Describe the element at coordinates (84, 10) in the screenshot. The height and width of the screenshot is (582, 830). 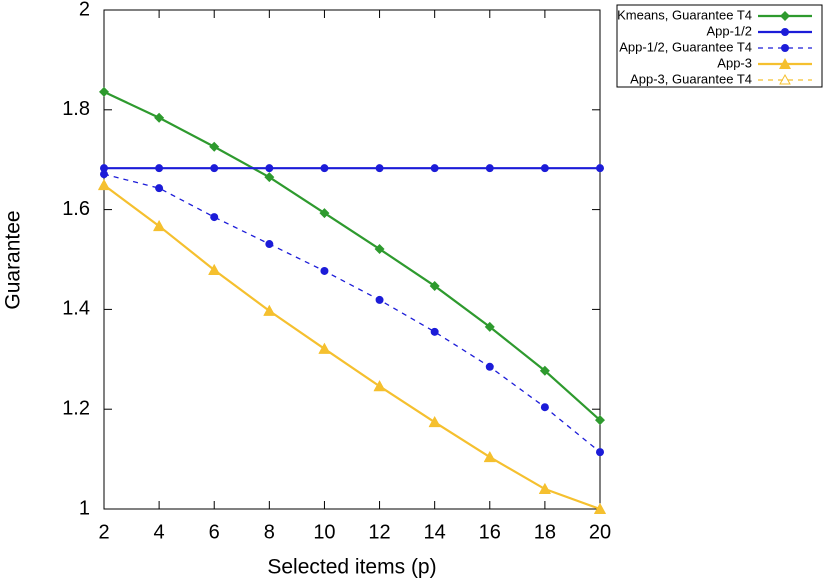
I see `y-tick-label: 2` at that location.